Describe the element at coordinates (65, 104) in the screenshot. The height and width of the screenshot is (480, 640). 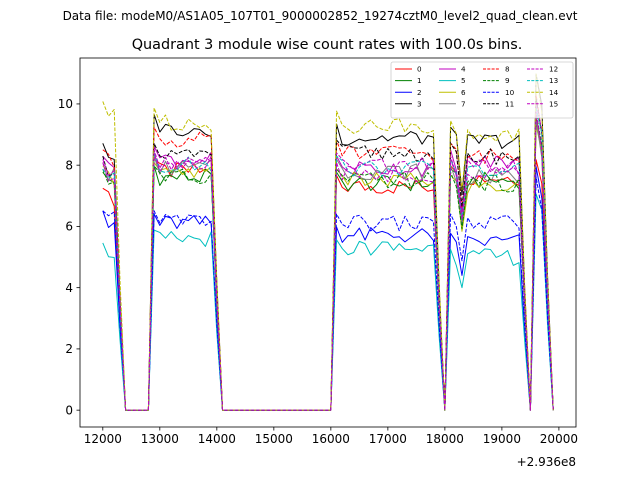
I see `y-tick-label-10: 10` at that location.